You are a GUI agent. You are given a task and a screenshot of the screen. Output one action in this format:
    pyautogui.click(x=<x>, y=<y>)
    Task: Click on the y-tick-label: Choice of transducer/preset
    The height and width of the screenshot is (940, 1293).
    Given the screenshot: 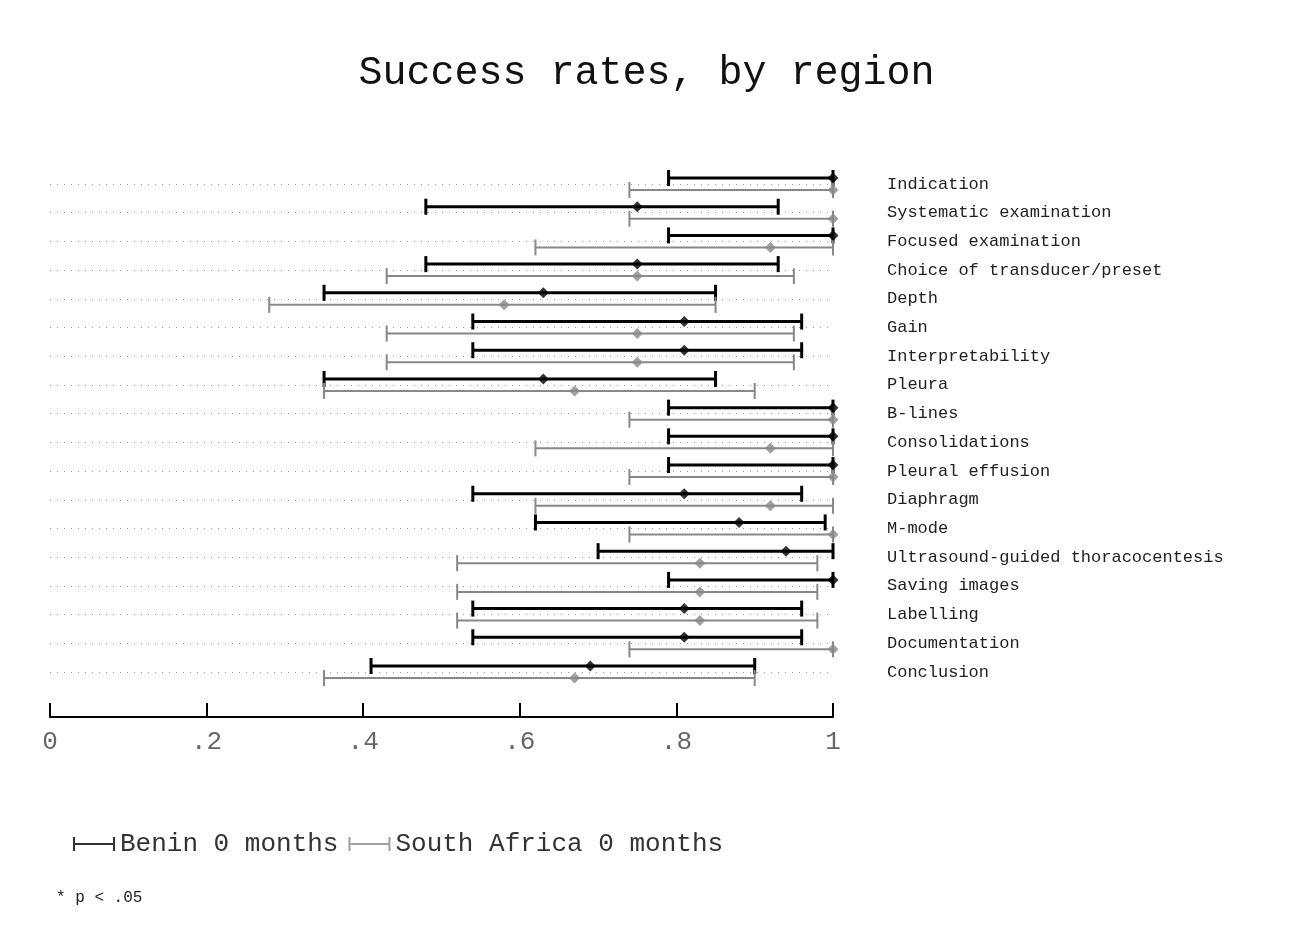 What is the action you would take?
    pyautogui.click(x=1025, y=270)
    